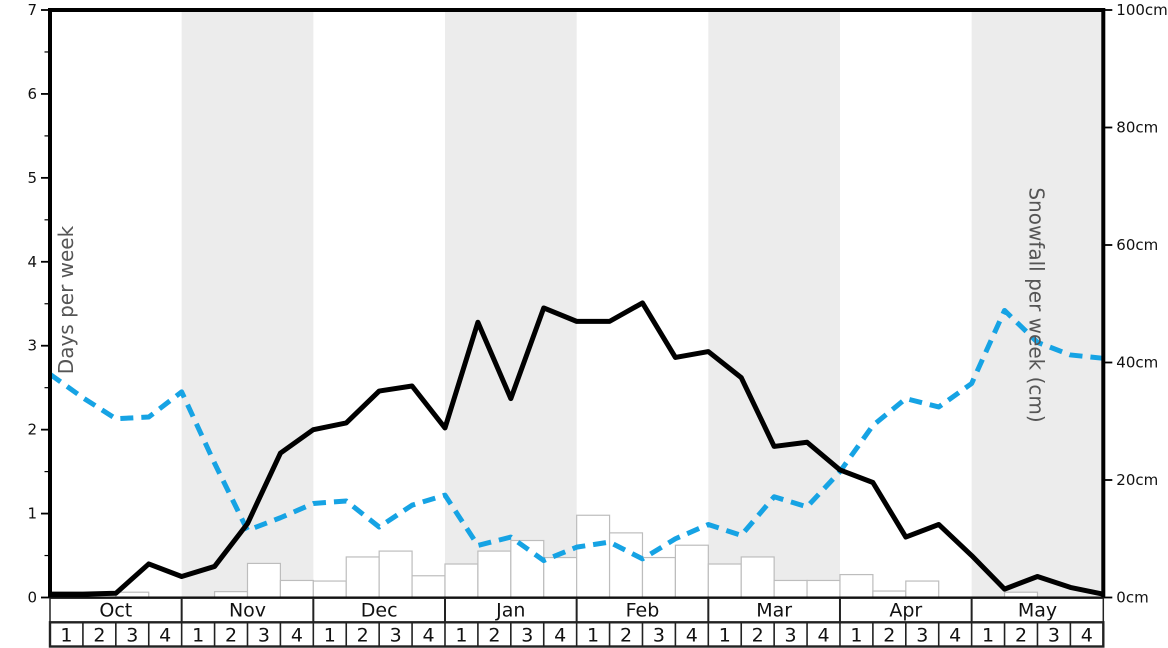 The height and width of the screenshot is (648, 1168). What do you see at coordinates (774, 611) in the screenshot?
I see `month-label: Mar` at bounding box center [774, 611].